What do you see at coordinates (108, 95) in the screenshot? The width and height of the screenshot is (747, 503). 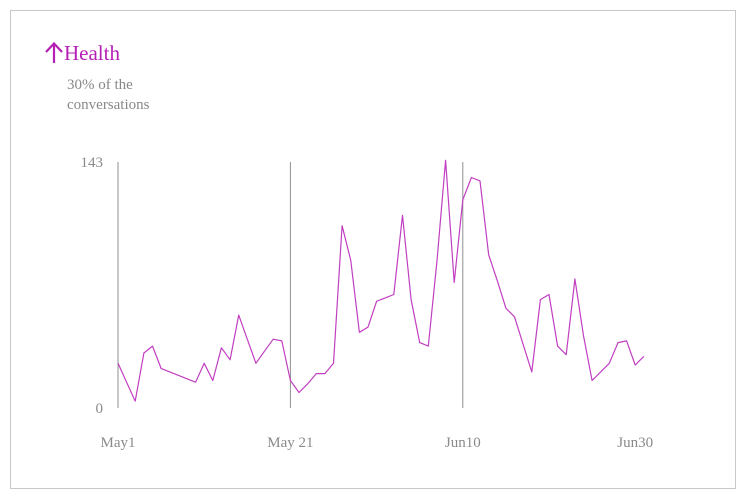 I see `chart-subtitle: 30% of the conversations` at bounding box center [108, 95].